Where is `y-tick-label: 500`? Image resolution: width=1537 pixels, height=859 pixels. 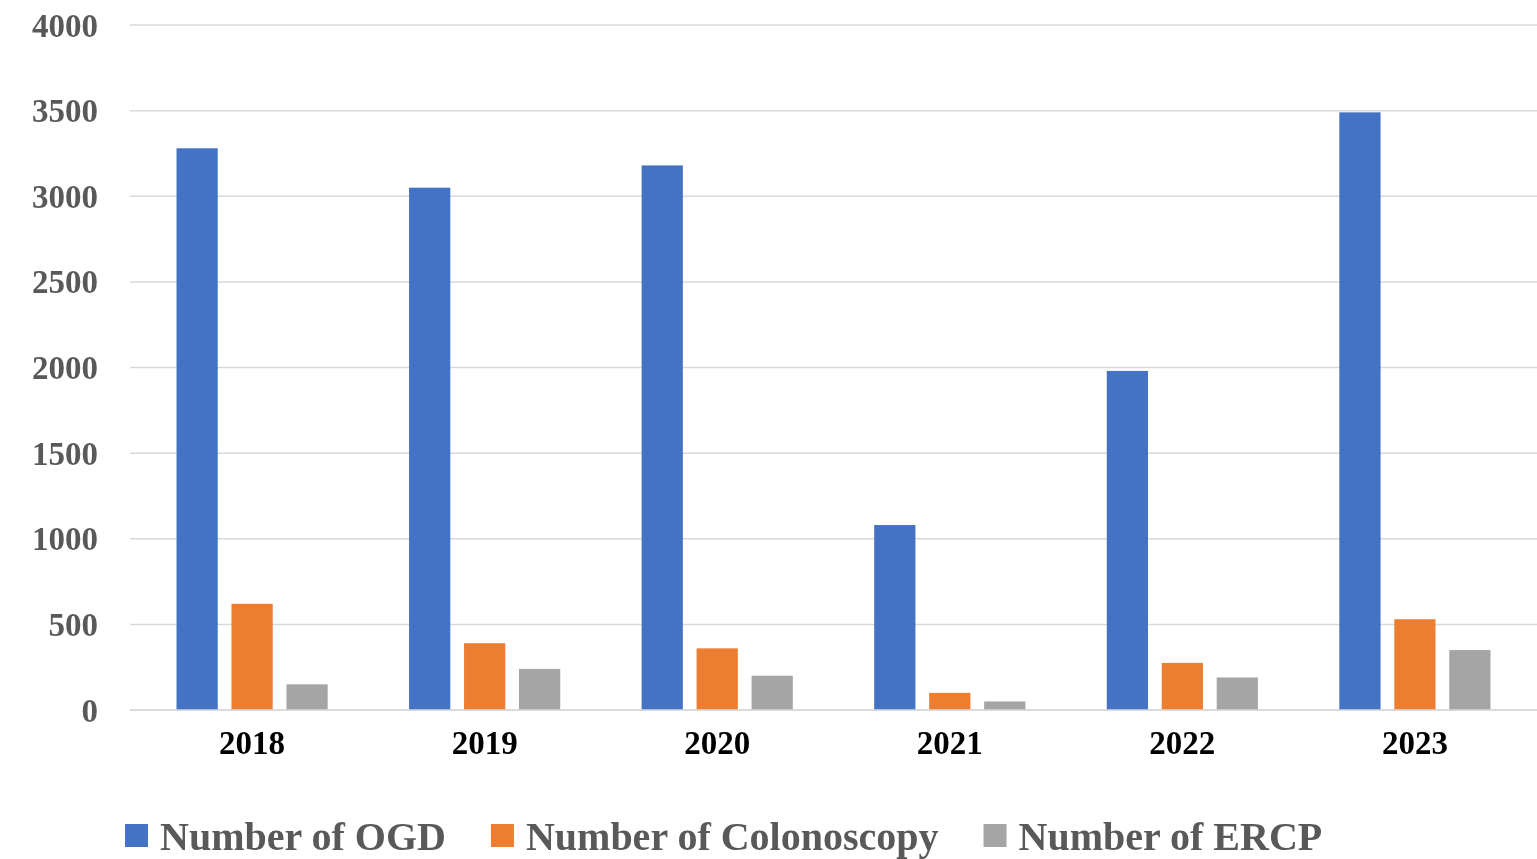
y-tick-label: 500 is located at coordinates (73, 624).